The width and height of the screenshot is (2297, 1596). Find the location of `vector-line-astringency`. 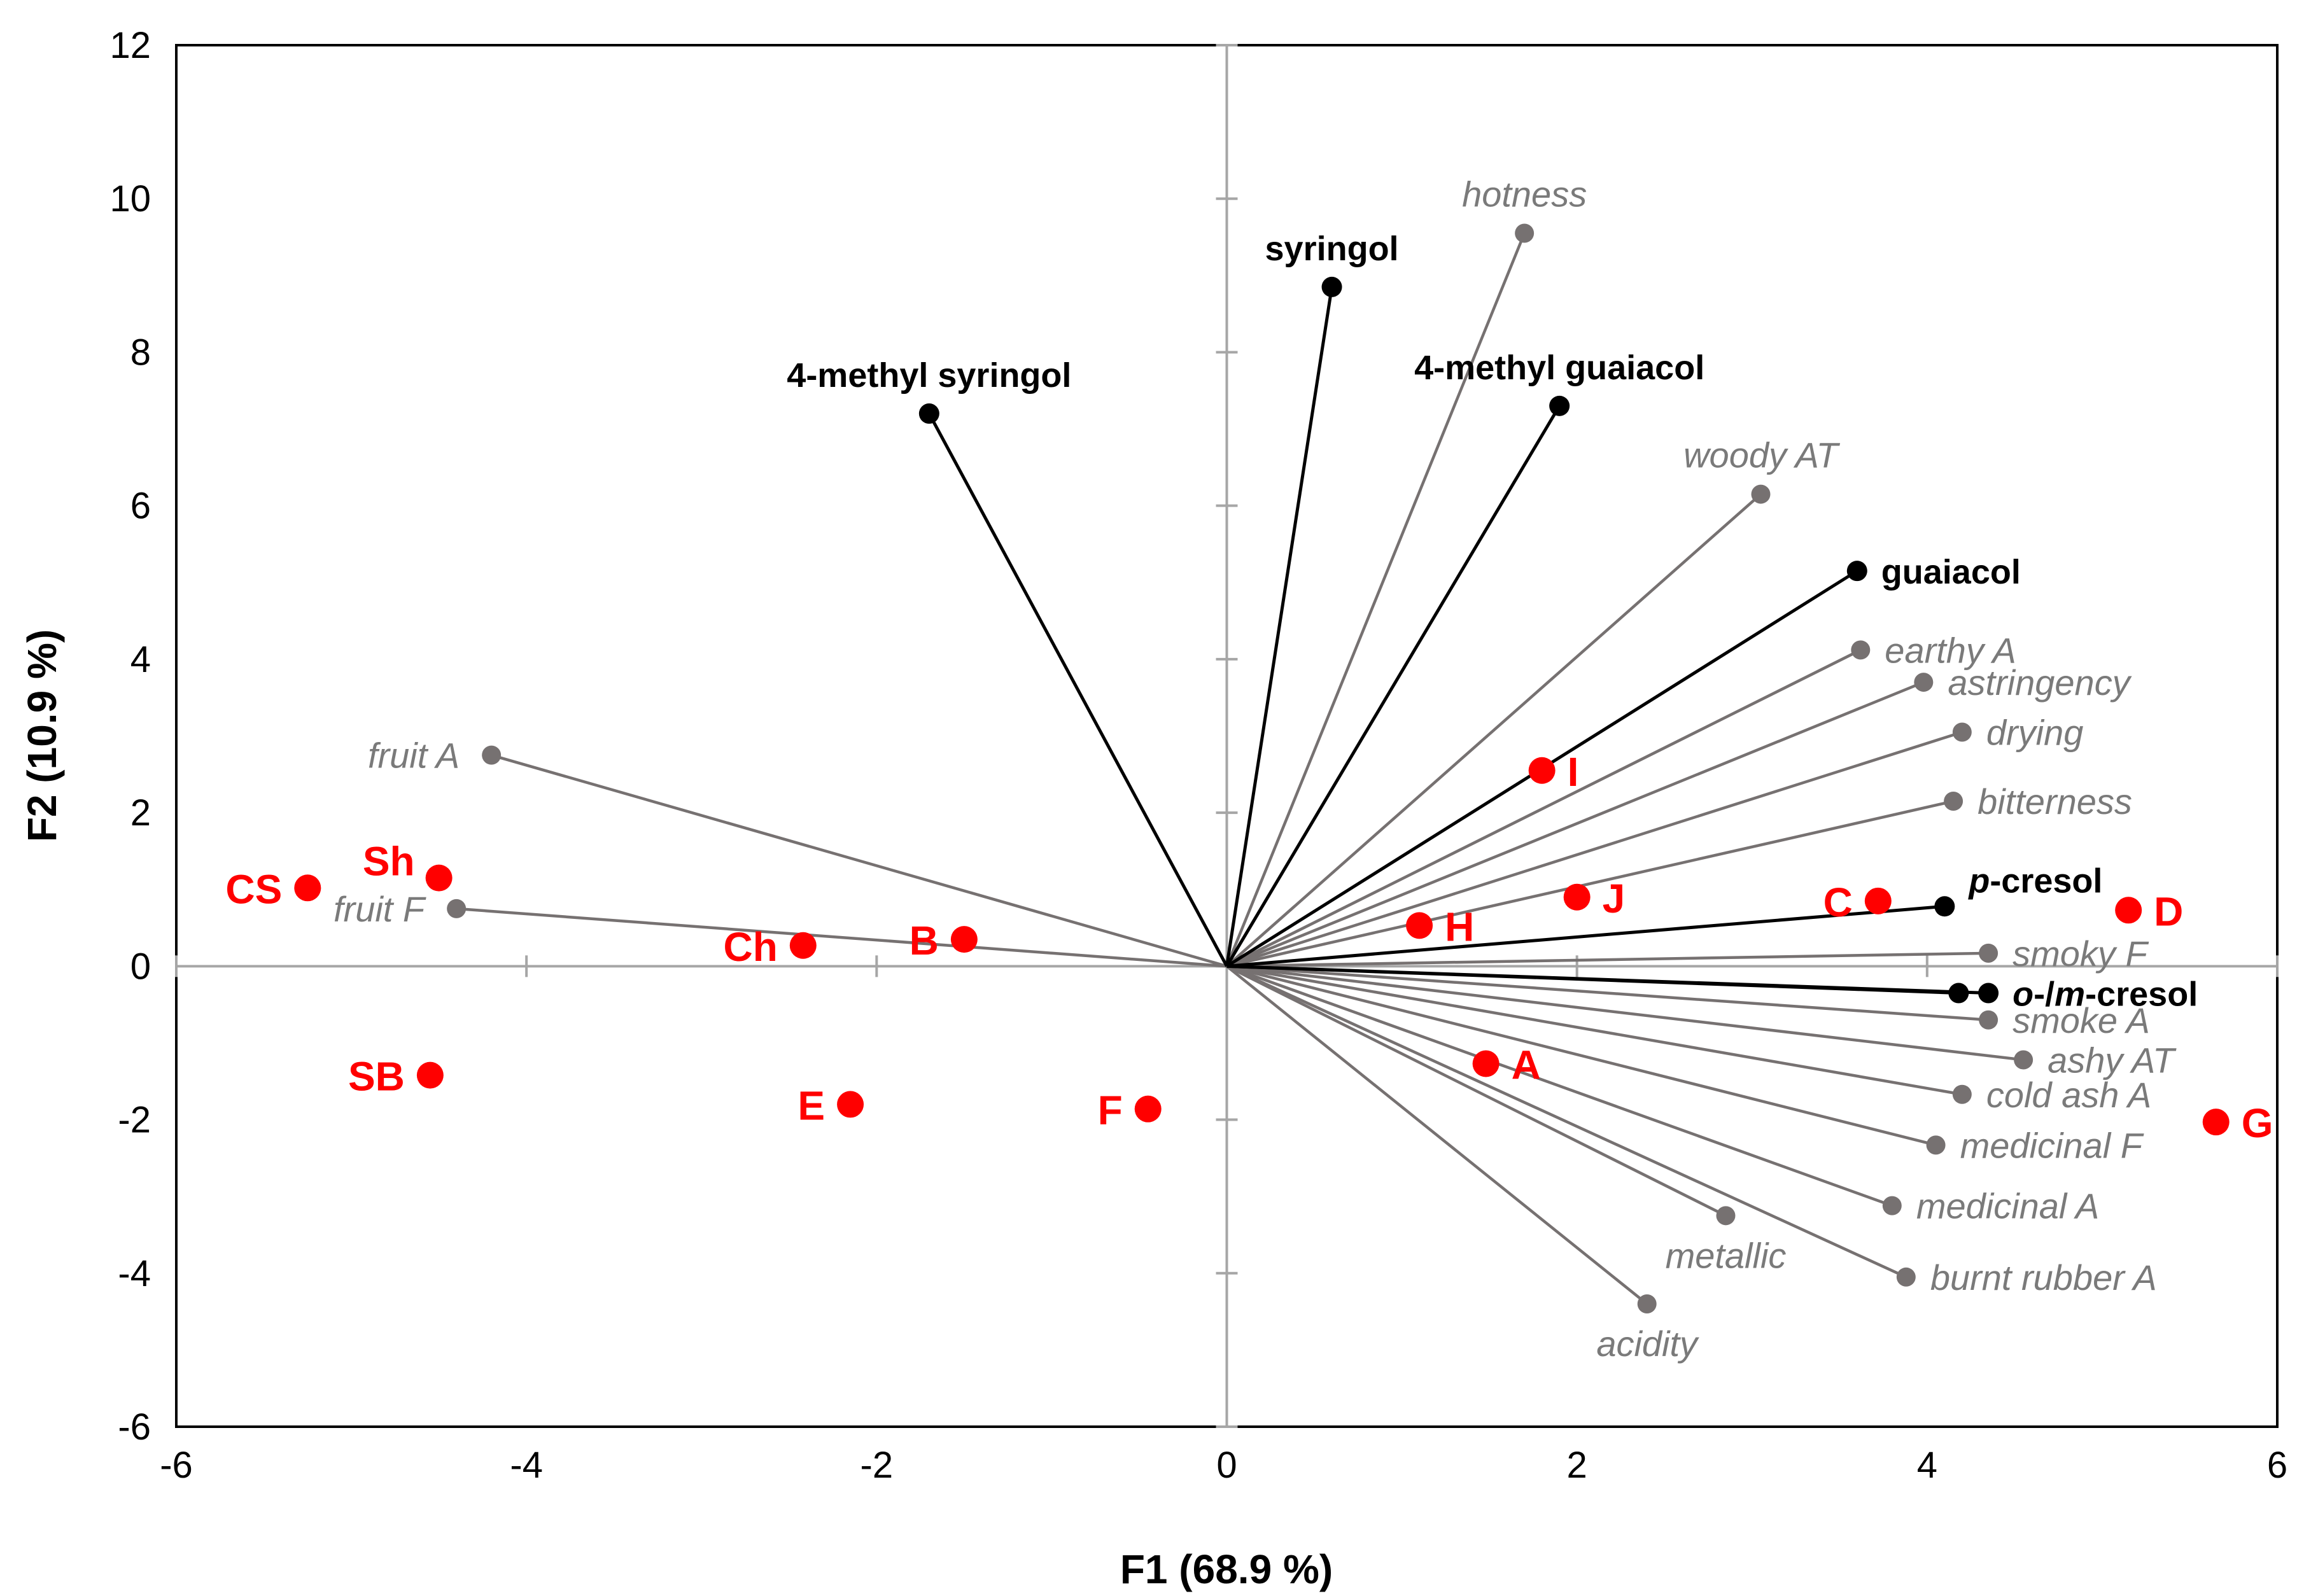

vector-line-astringency is located at coordinates (1575, 824).